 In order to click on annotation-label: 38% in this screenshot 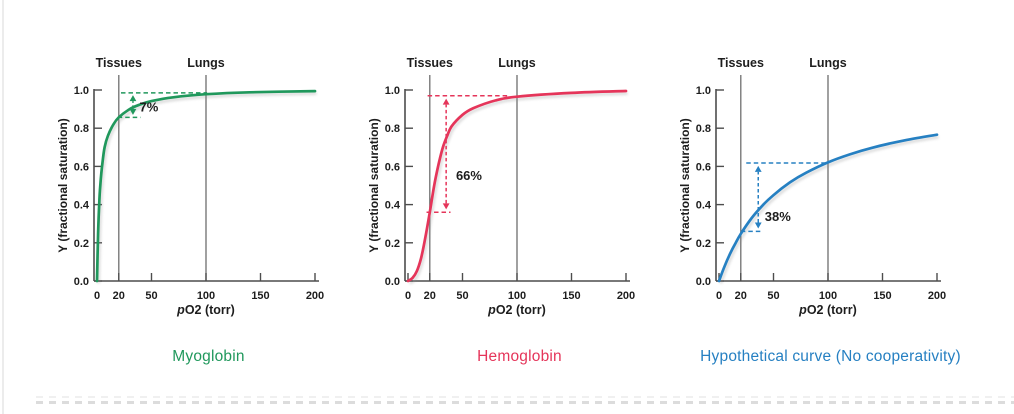, I will do `click(778, 216)`.